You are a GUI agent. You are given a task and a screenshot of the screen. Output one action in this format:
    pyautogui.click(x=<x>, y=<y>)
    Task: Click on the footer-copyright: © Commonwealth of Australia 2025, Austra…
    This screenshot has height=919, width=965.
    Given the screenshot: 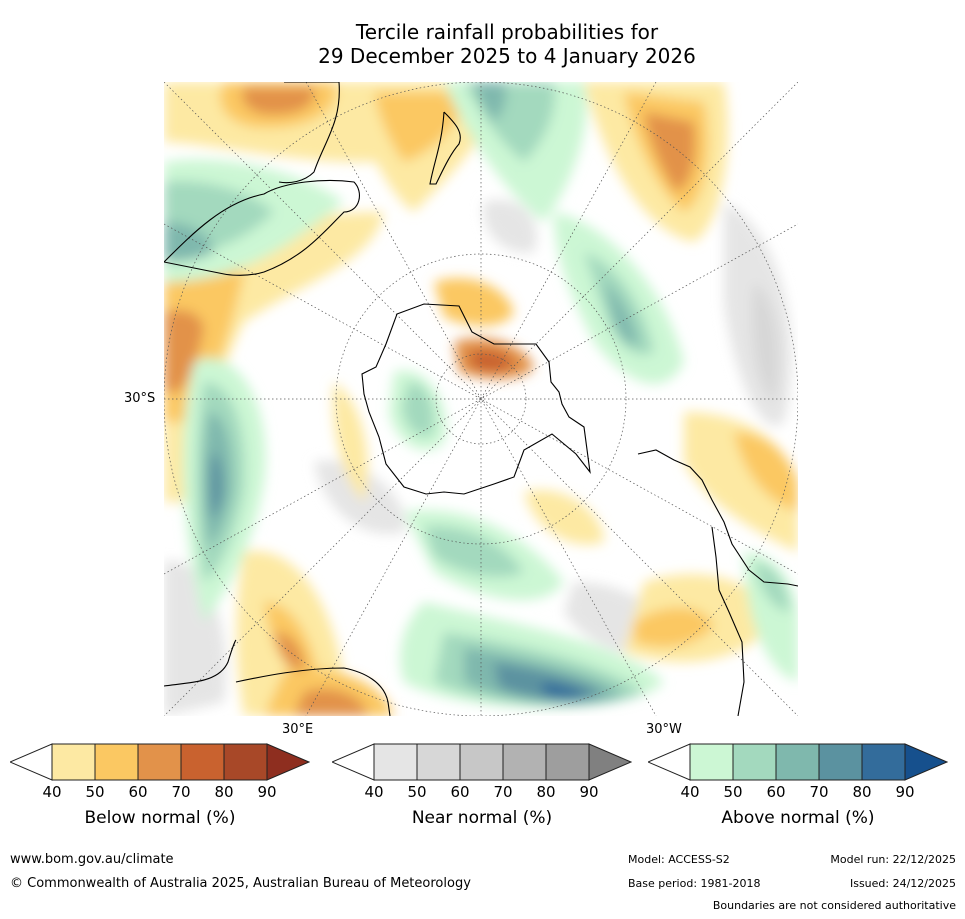 What is the action you would take?
    pyautogui.click(x=240, y=883)
    